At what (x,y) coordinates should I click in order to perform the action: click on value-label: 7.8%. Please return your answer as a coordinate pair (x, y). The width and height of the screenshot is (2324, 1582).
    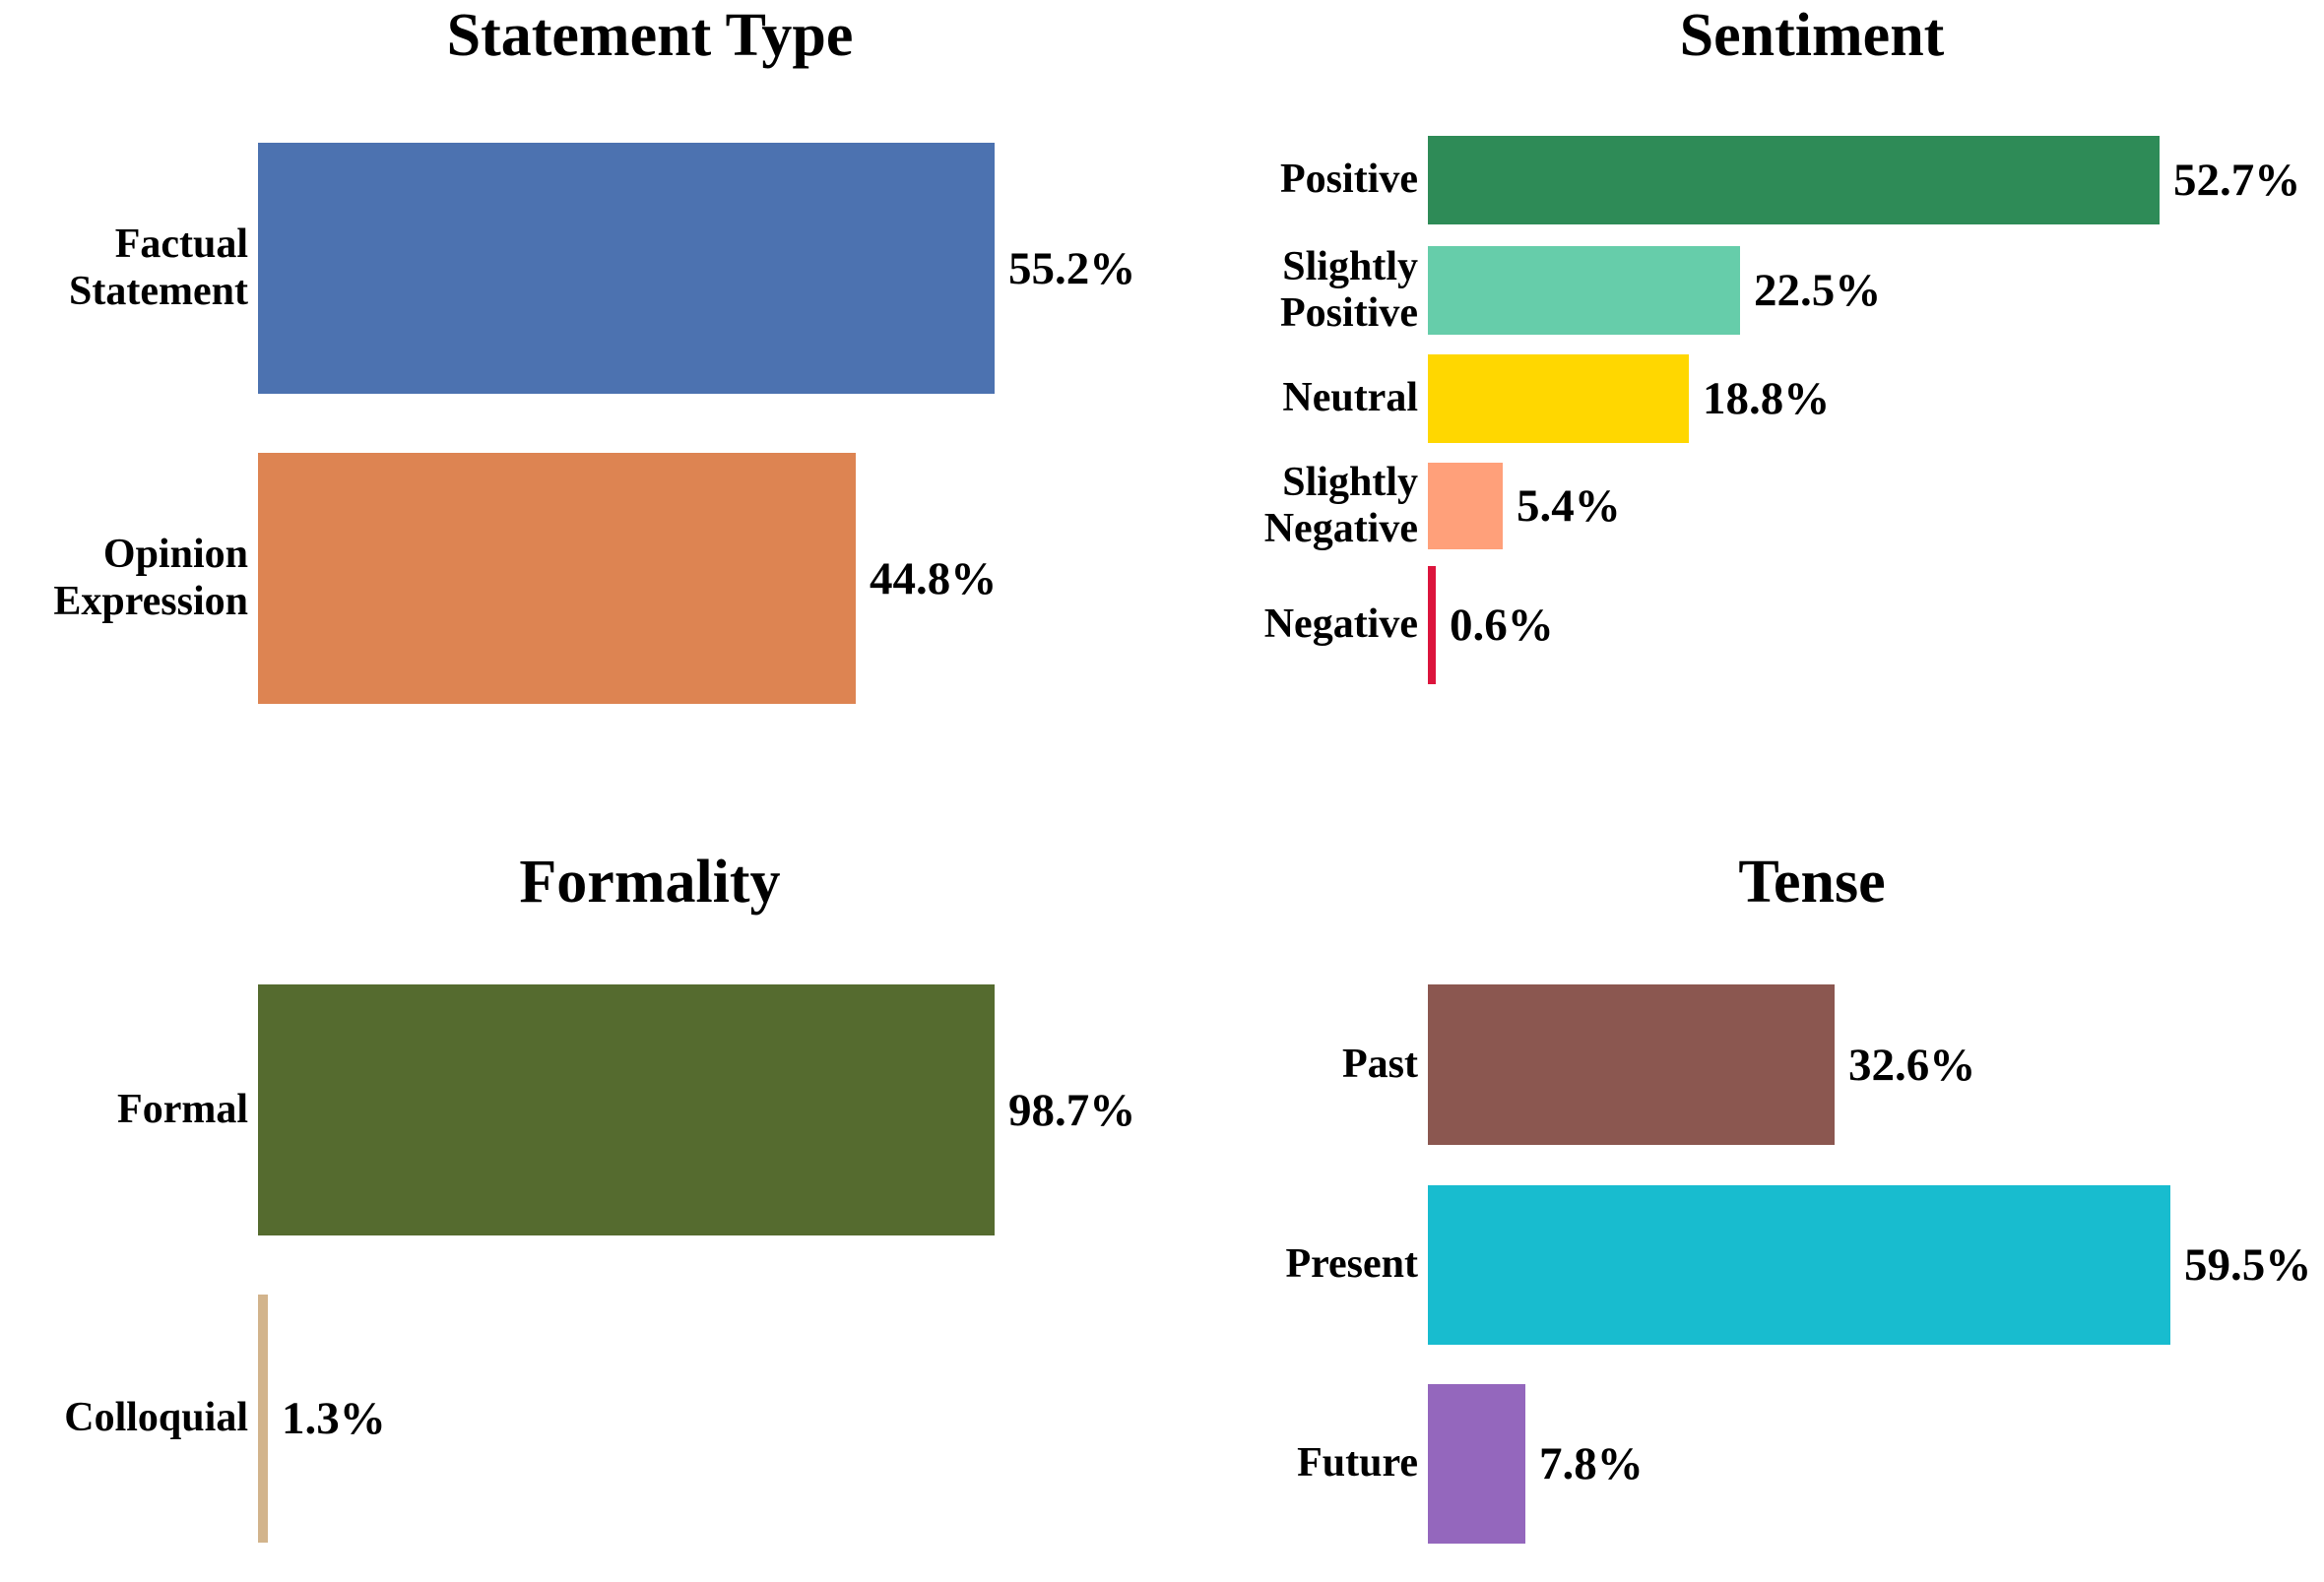
    Looking at the image, I should click on (1592, 1463).